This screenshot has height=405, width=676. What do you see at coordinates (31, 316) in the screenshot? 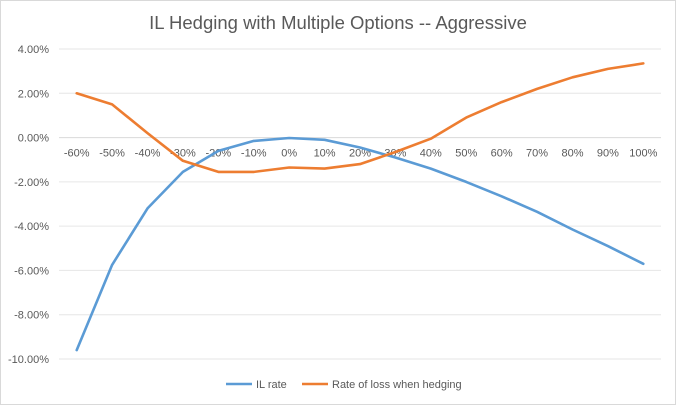
I see `y-tick-label: -8.00%` at bounding box center [31, 316].